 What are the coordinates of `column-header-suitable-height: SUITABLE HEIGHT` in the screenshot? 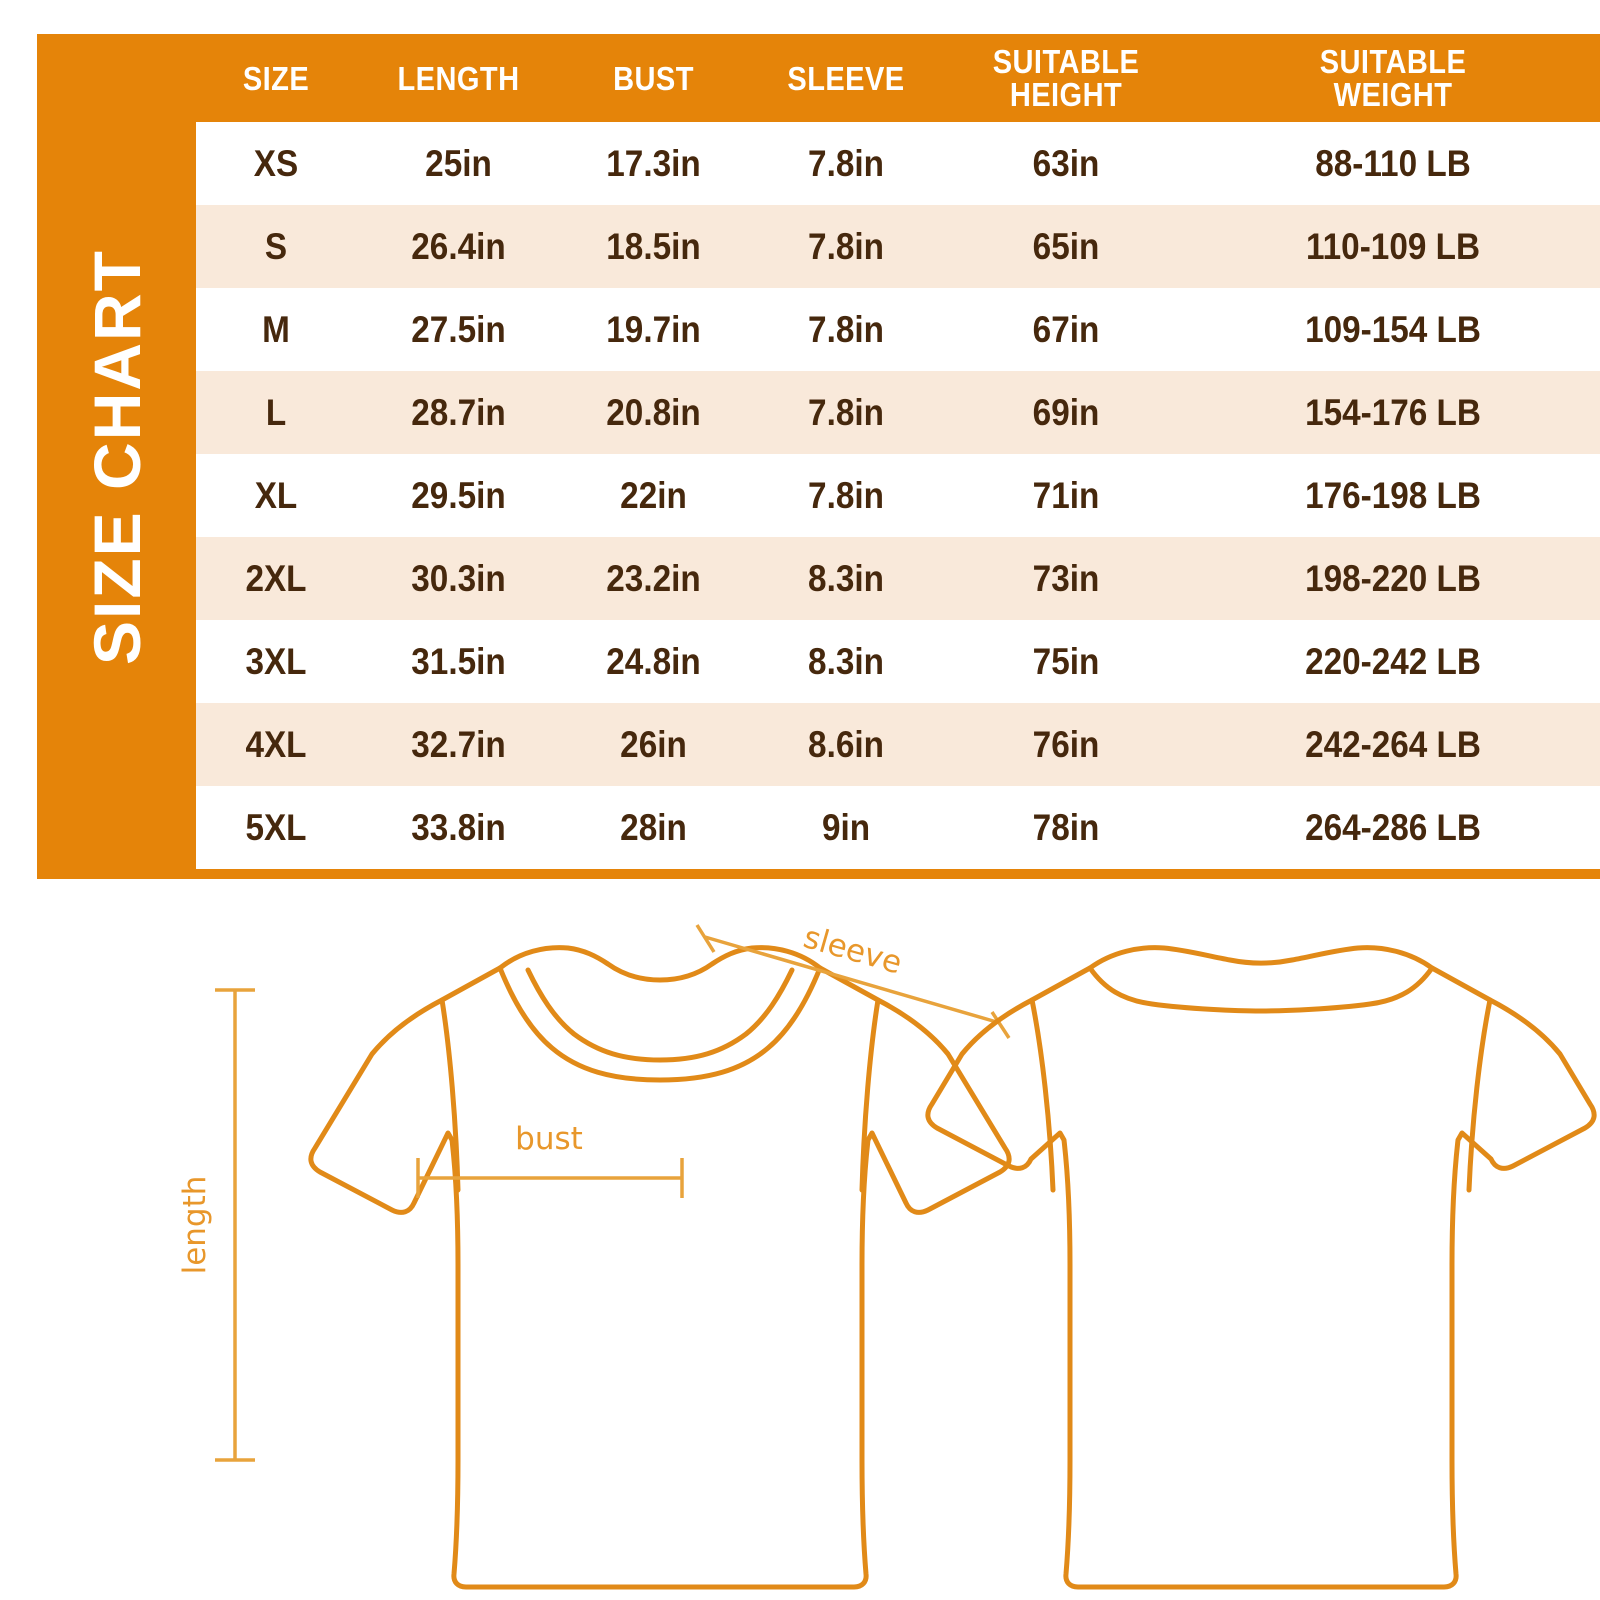 It's located at (1065, 78).